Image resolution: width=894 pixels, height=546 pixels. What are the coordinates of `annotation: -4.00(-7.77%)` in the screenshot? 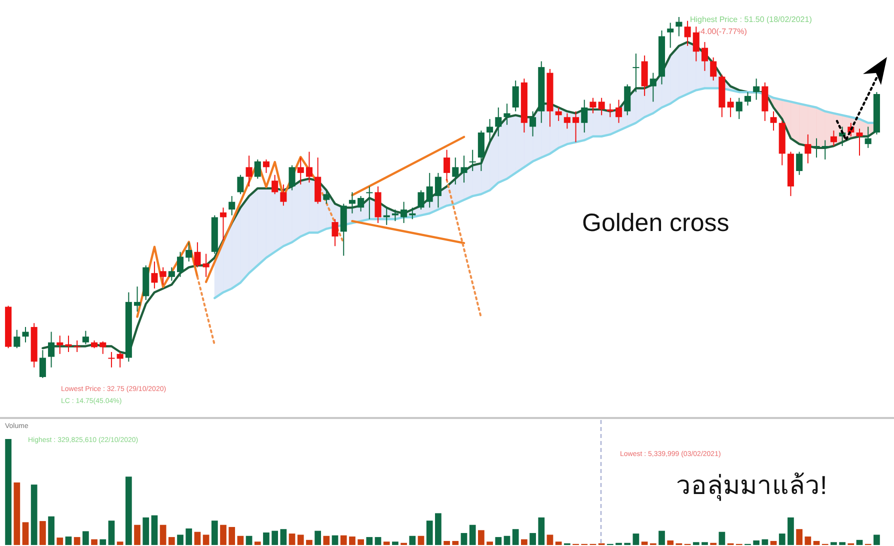 It's located at (723, 31).